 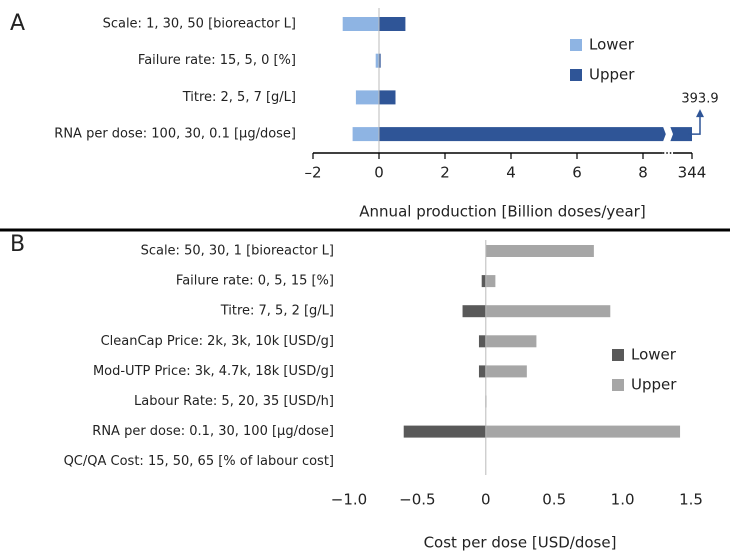 I want to click on category-label: RNA per dose: 100, 30, 0.1 [µg/dose], so click(x=175, y=134).